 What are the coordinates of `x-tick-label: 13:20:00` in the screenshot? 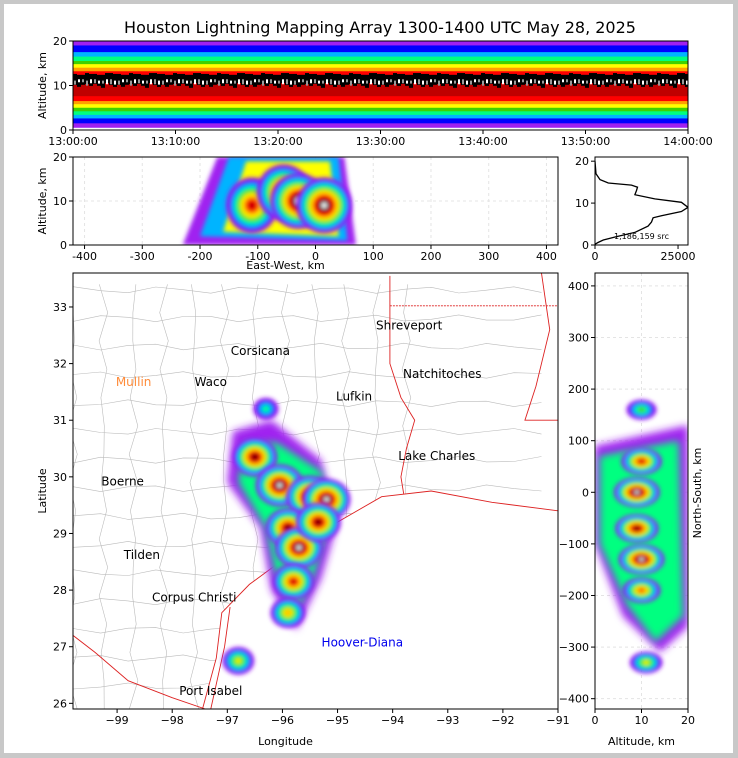 It's located at (277, 141).